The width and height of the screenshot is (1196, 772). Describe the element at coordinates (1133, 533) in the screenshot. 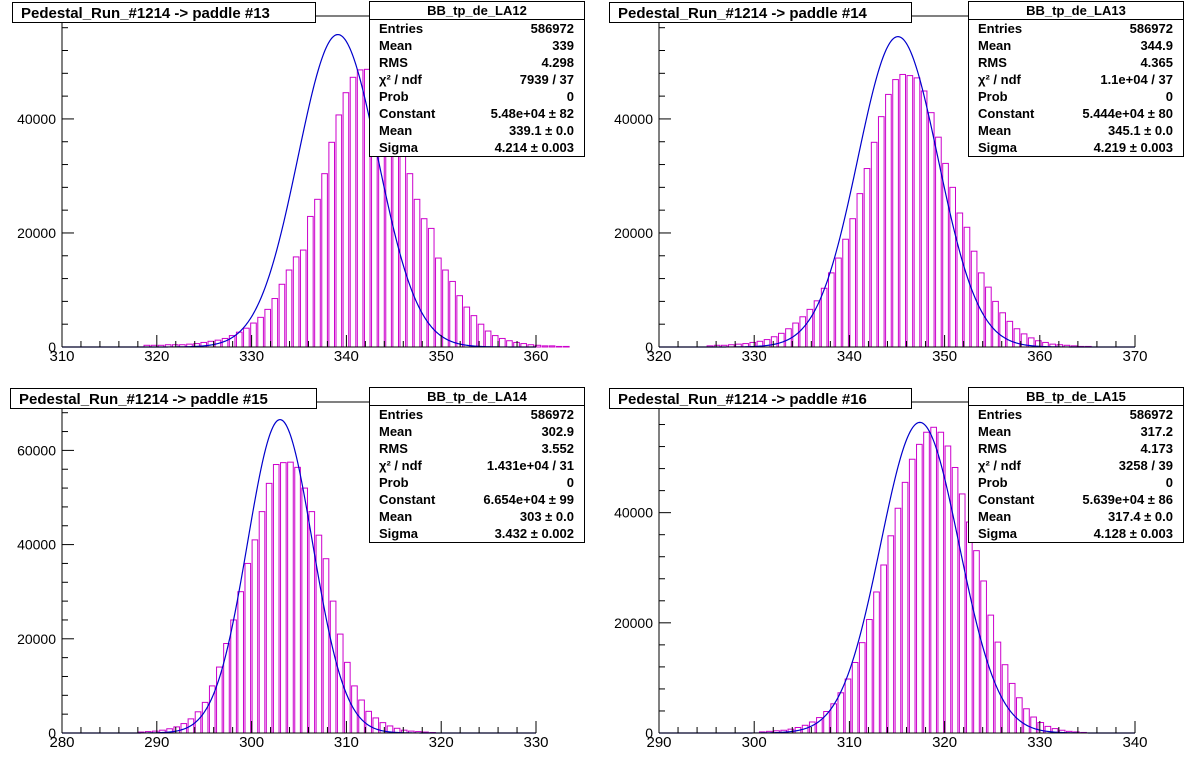

I see `stats-value: 4.128 ± 0.003` at that location.